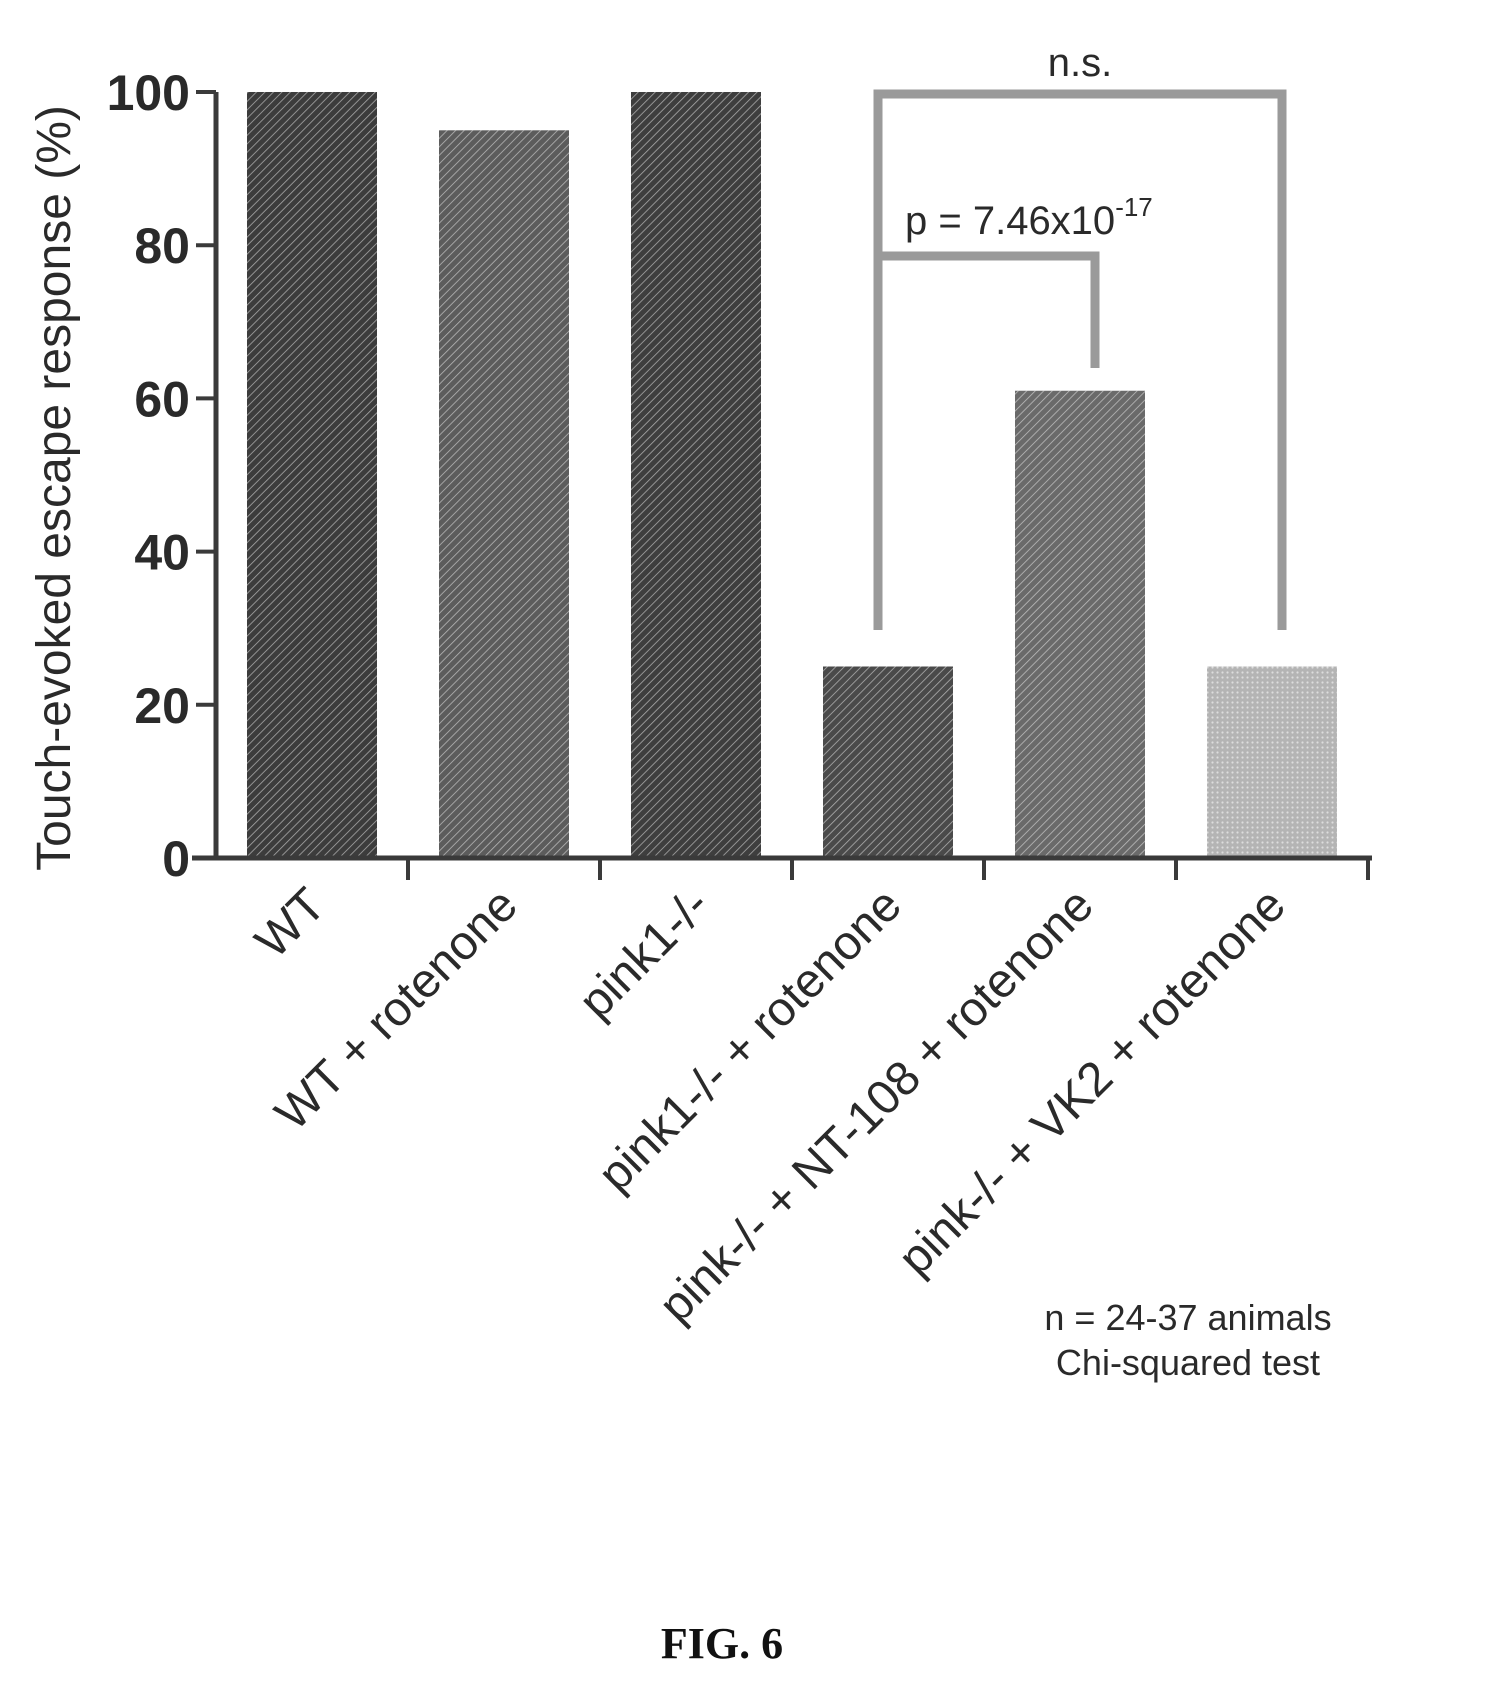  What do you see at coordinates (1091, 1081) in the screenshot?
I see `x-category-label: pink-/- + VK2 + rotenone` at bounding box center [1091, 1081].